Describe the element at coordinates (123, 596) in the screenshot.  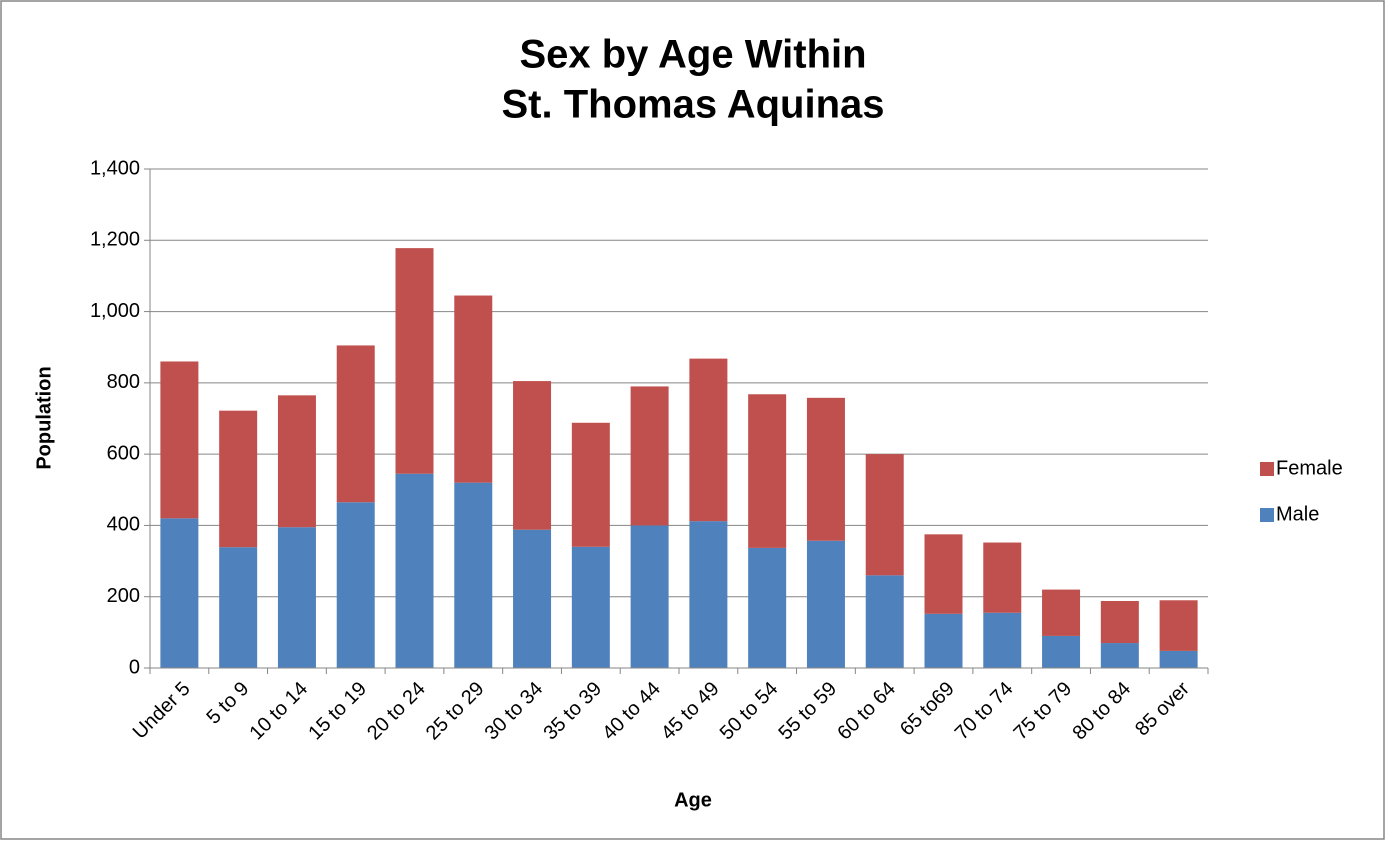
I see `y-tick-label: 200` at that location.